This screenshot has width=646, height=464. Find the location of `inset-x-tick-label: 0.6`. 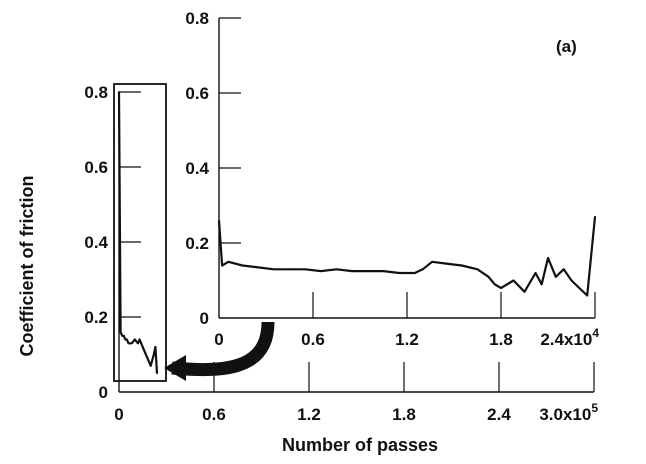

inset-x-tick-label: 0.6 is located at coordinates (313, 339).